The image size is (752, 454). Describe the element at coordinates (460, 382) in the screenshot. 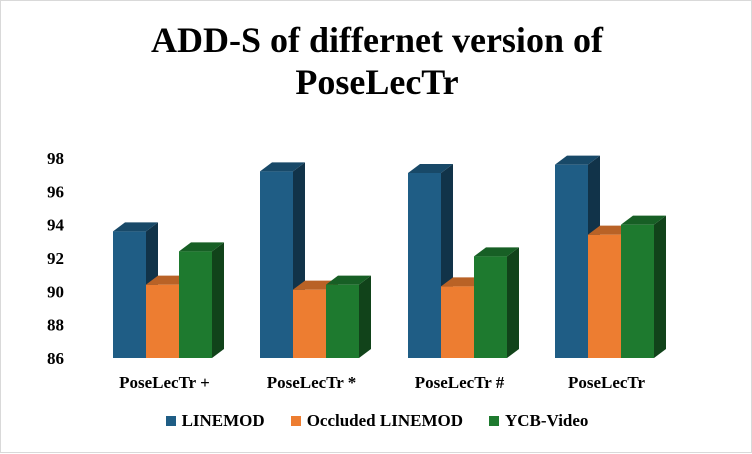

I see `x-tick-label: PoseLecTr #` at that location.